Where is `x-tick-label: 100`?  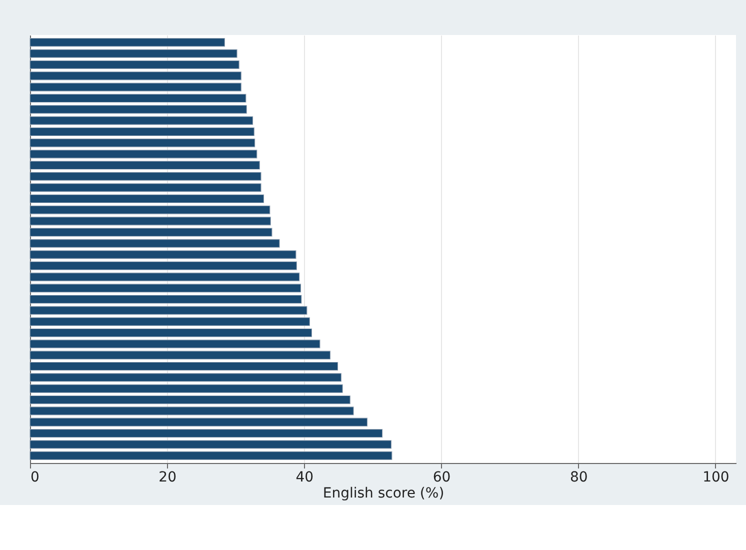
x-tick-label: 100 is located at coordinates (716, 478).